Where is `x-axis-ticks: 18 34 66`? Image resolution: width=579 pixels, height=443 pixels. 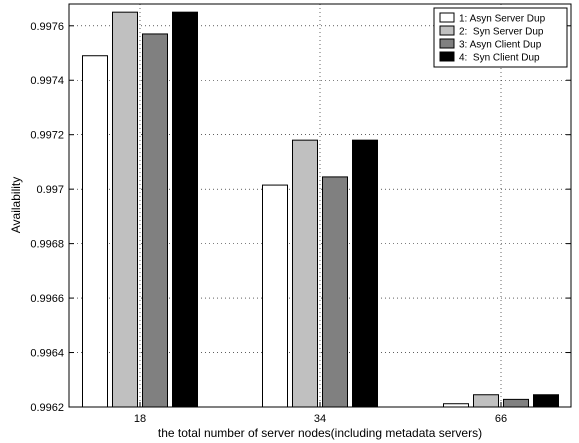 x-axis-ticks: 18 34 66 is located at coordinates (320, 413).